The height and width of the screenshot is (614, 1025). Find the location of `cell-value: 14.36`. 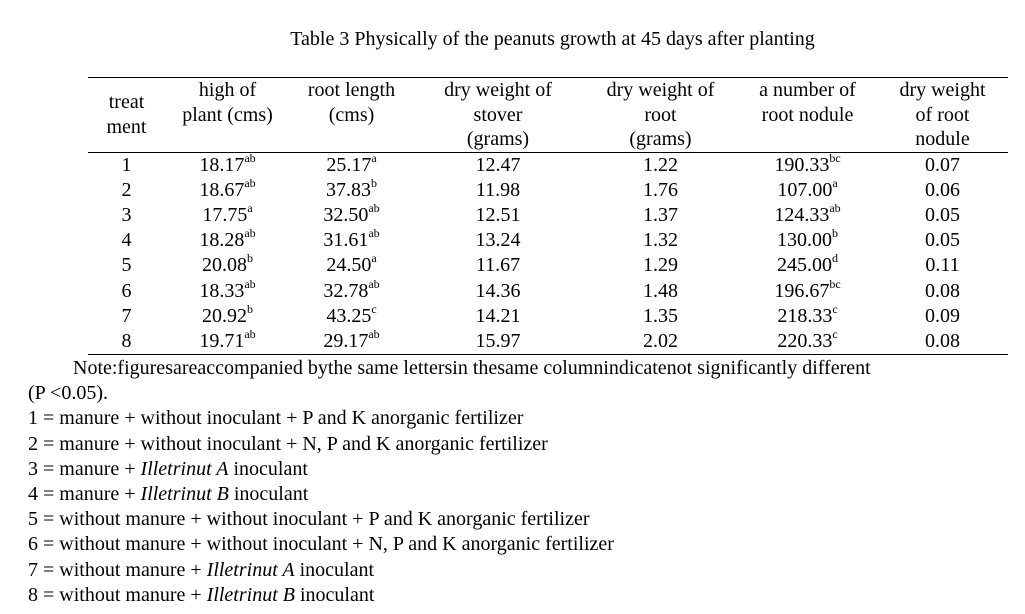

cell-value: 14.36 is located at coordinates (498, 290).